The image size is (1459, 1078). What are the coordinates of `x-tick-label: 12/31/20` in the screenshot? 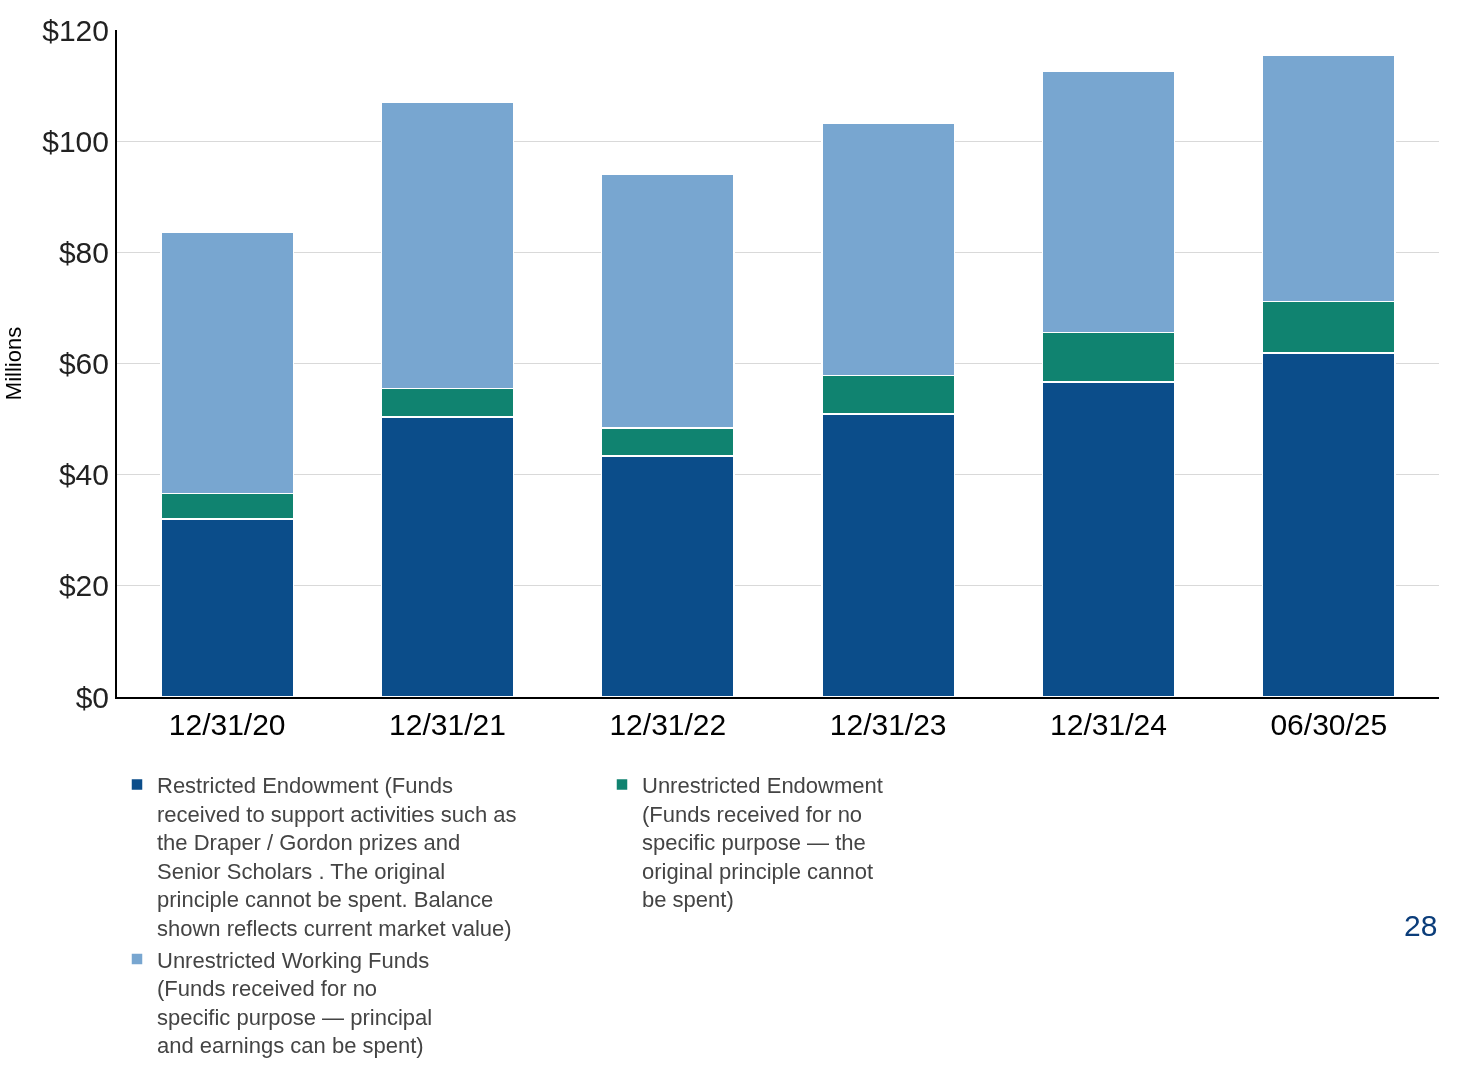 It's located at (227, 724).